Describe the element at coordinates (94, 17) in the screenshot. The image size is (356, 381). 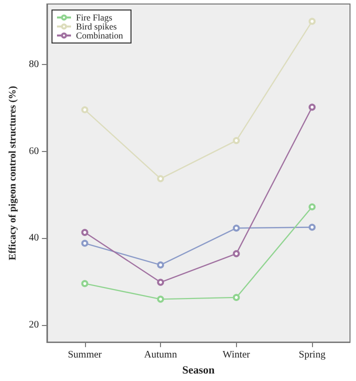
I see `legend-label: Fire Flags` at that location.